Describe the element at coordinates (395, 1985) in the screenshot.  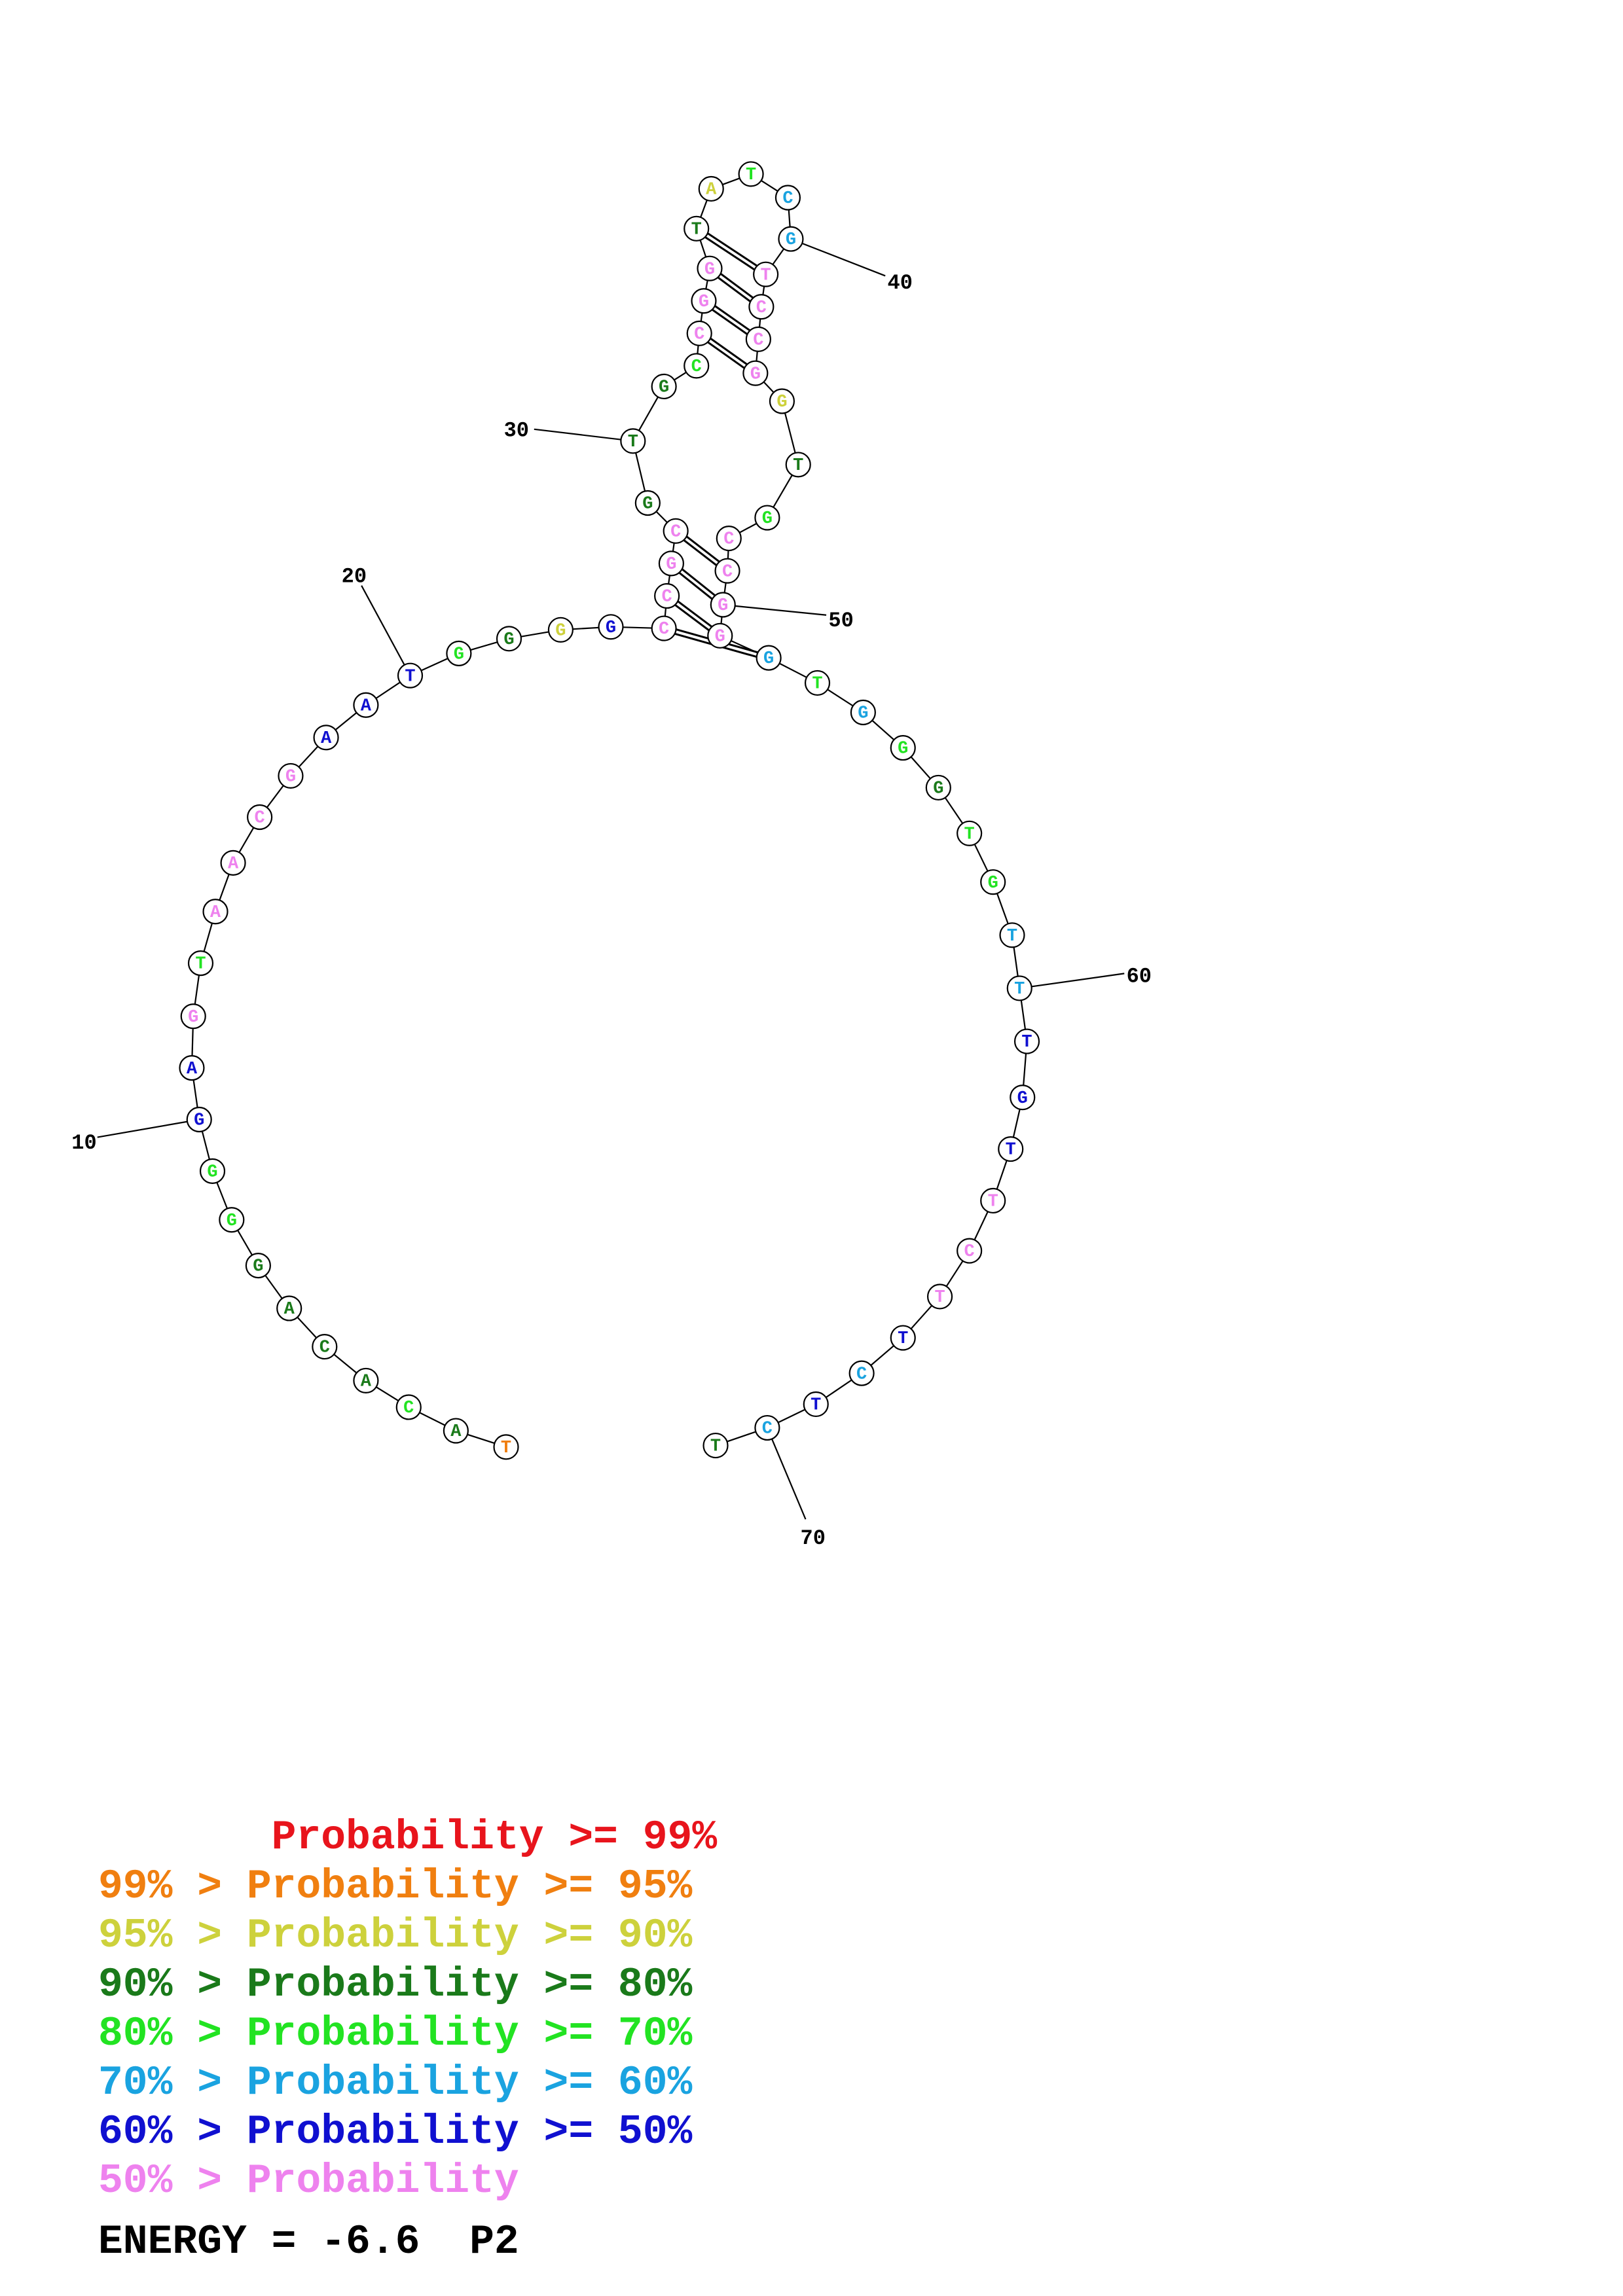
I see `legend-line-dark-green: 90% > Probability >= 80%` at that location.